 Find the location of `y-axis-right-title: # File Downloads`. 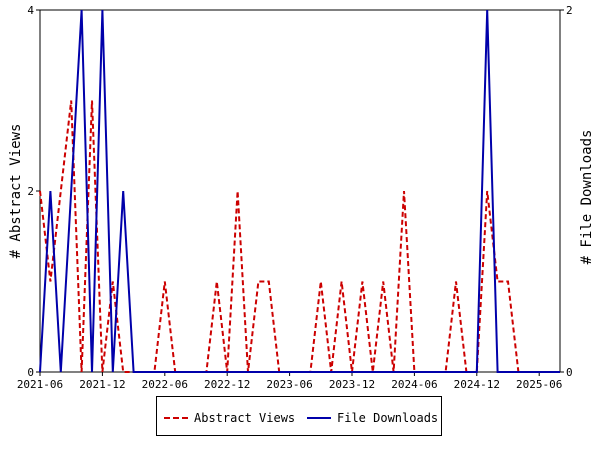

y-axis-right-title: # File Downloads is located at coordinates (587, 197).